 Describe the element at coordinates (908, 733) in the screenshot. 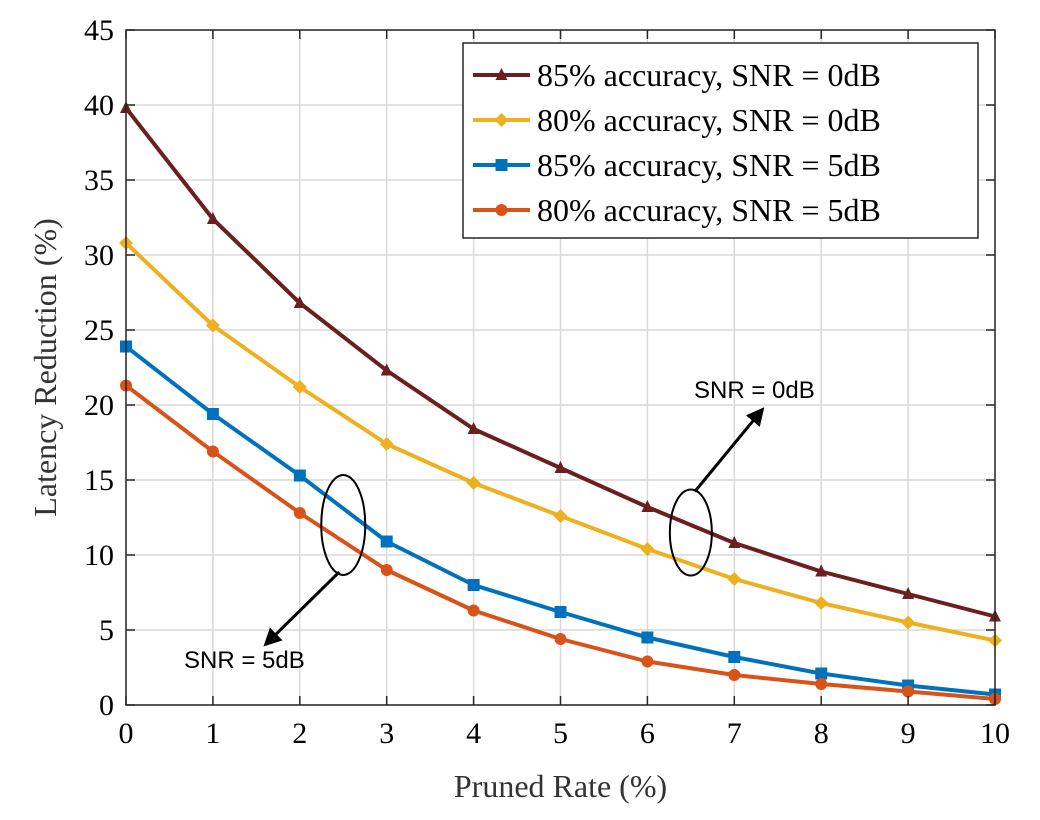

I see `x-tick-label: 9` at that location.